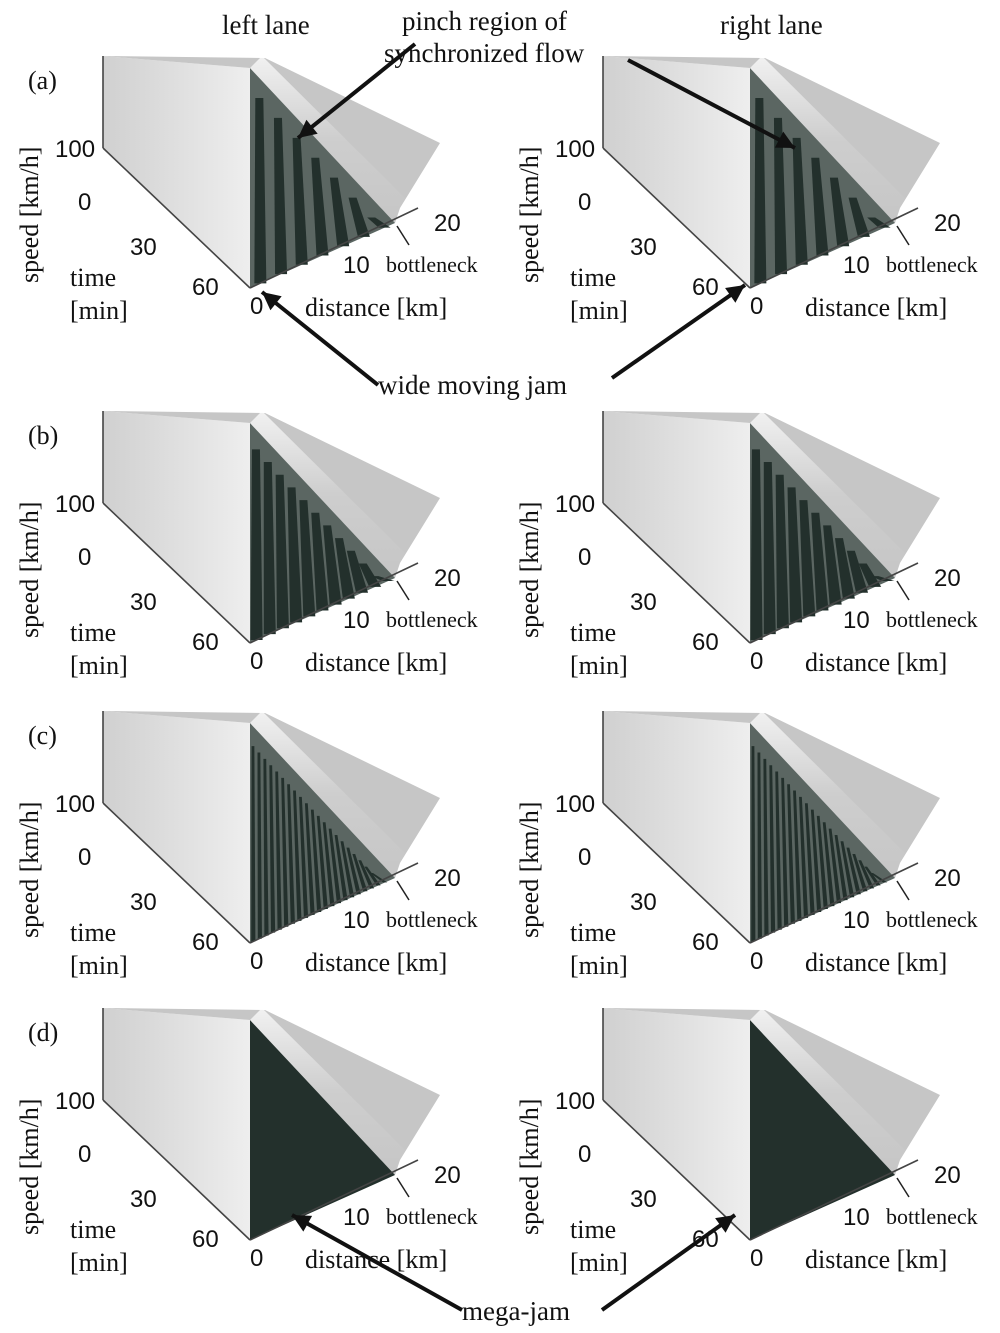 The width and height of the screenshot is (1000, 1333). Describe the element at coordinates (43, 435) in the screenshot. I see `panel-letter: (b)` at that location.